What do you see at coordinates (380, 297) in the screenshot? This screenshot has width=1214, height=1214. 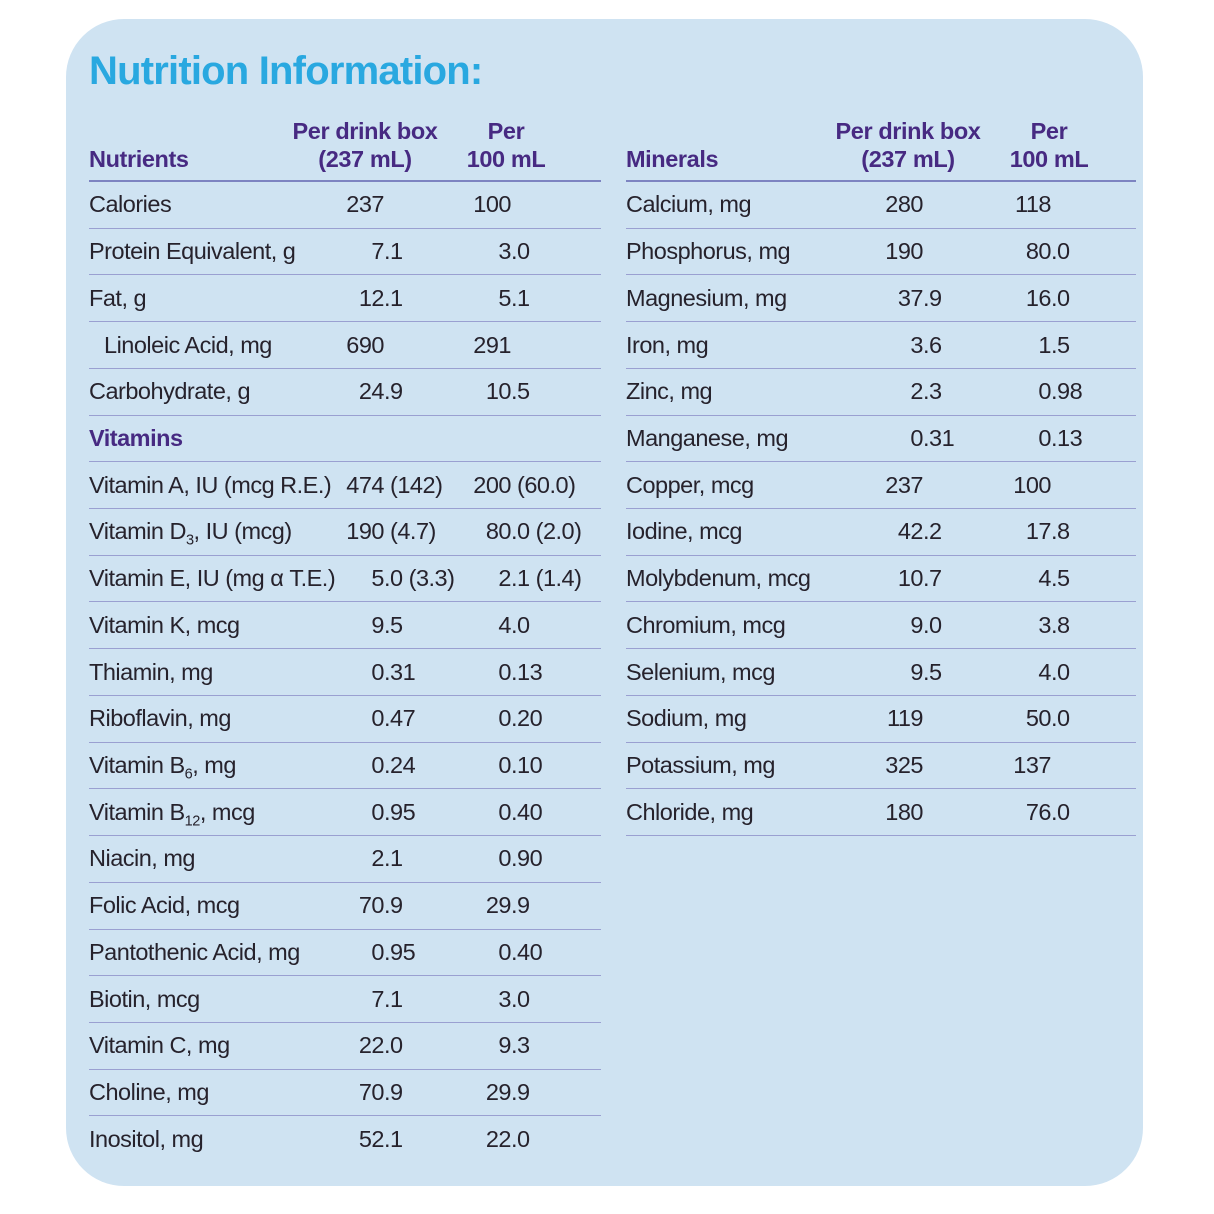 I see `value-per-drink-box: 12.1` at bounding box center [380, 297].